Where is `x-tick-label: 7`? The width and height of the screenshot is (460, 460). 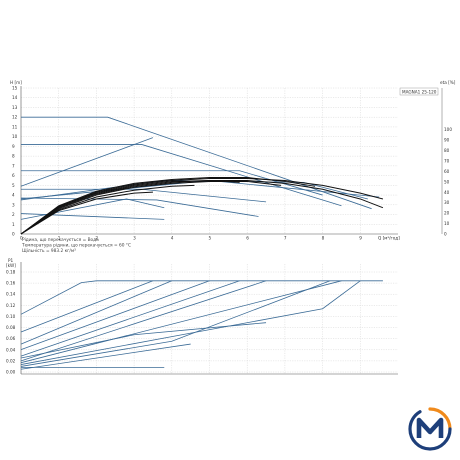 x-tick-label: 7 is located at coordinates (285, 238).